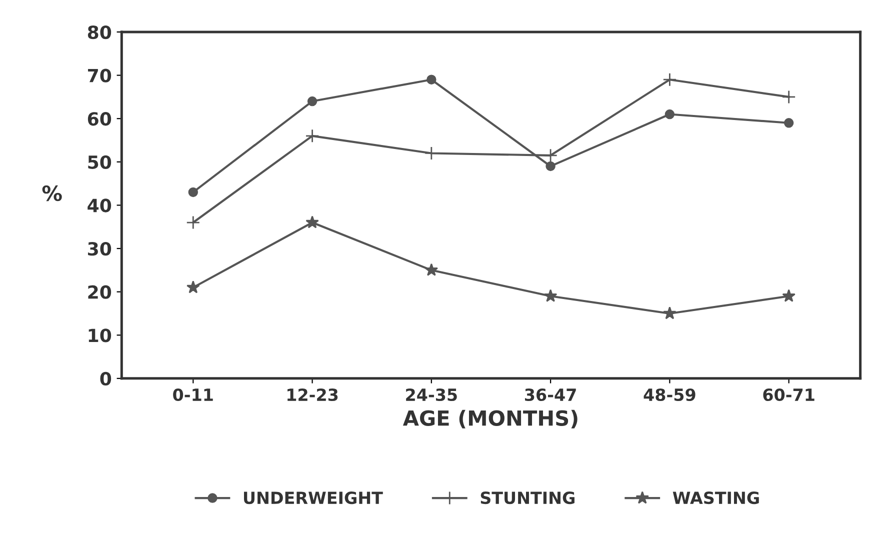 Image resolution: width=869 pixels, height=533 pixels. What do you see at coordinates (715, 498) in the screenshot?
I see `legend-label: WASTING` at bounding box center [715, 498].